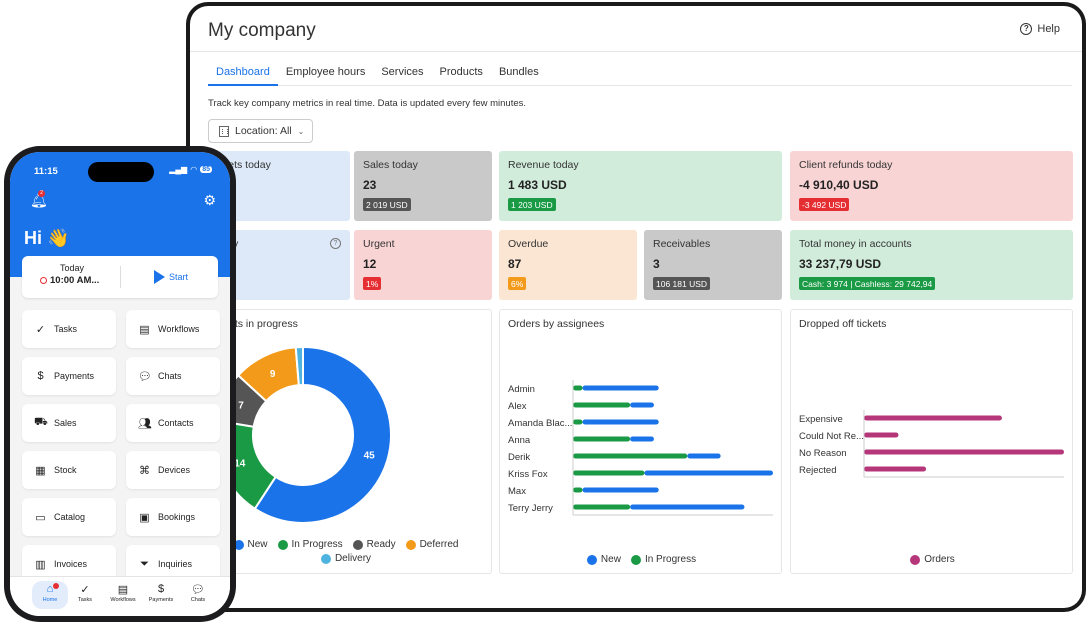 This screenshot has height=628, width=1088. What do you see at coordinates (390, 165) in the screenshot?
I see `card-label: Sales today` at bounding box center [390, 165].